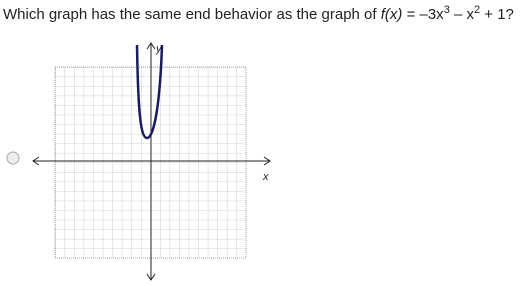 The width and height of the screenshot is (526, 286). Describe the element at coordinates (265, 177) in the screenshot. I see `x-axis-label: x` at that location.